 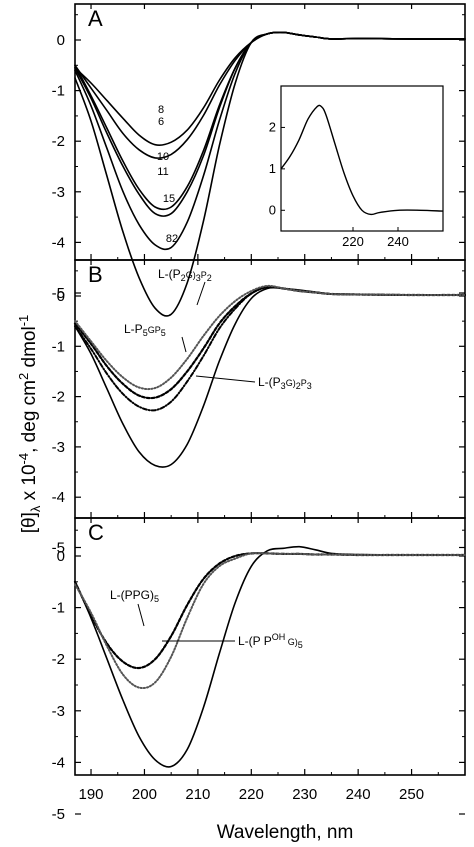 I want to click on annotation-p3g2p3: L-(P3G)2P3, so click(x=285, y=383).